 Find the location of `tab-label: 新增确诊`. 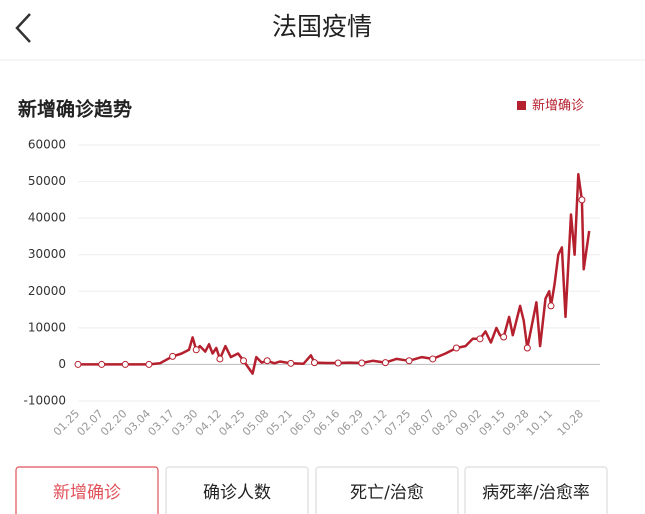

tab-label: 新增确诊 is located at coordinates (87, 493).